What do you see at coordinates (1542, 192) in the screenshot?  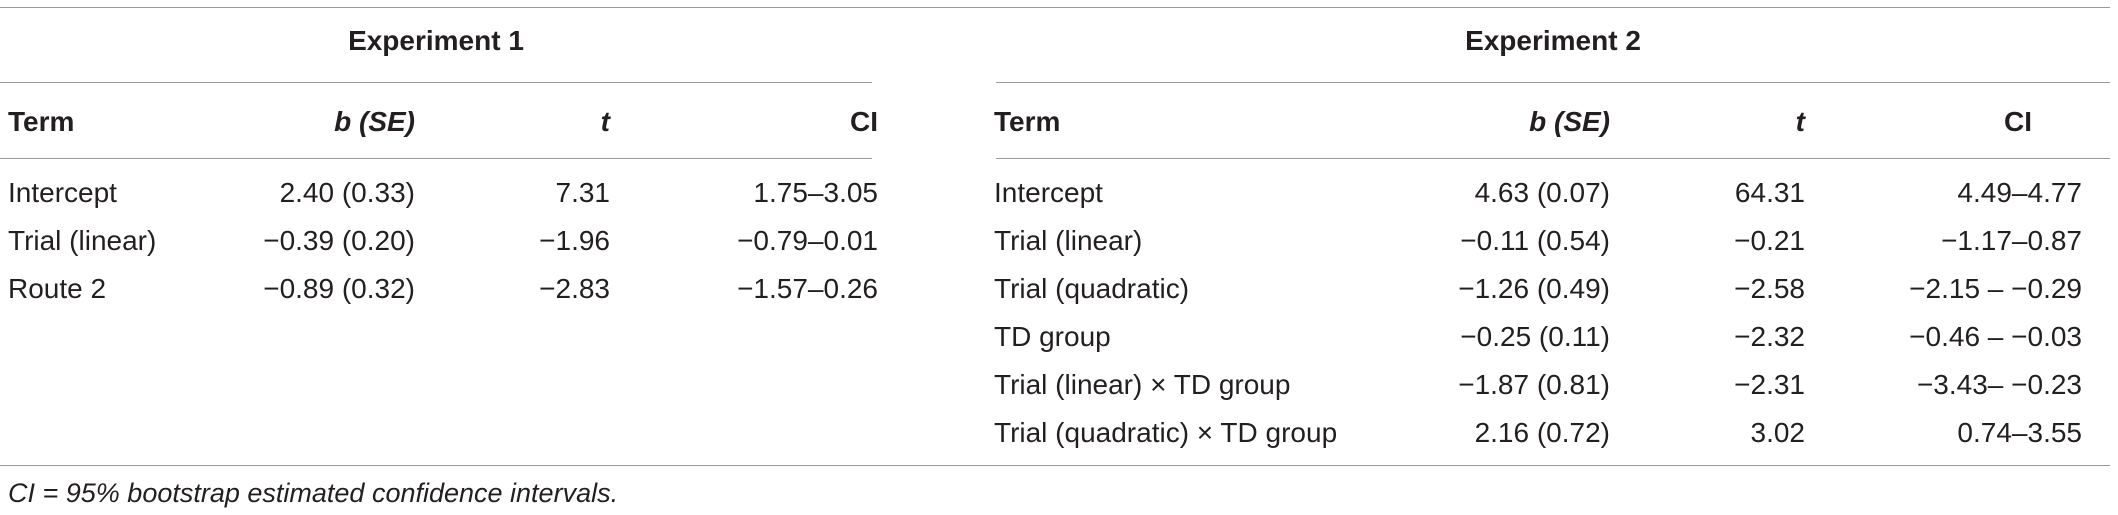 I see `exp2-b: 4.63 (0.07)` at bounding box center [1542, 192].